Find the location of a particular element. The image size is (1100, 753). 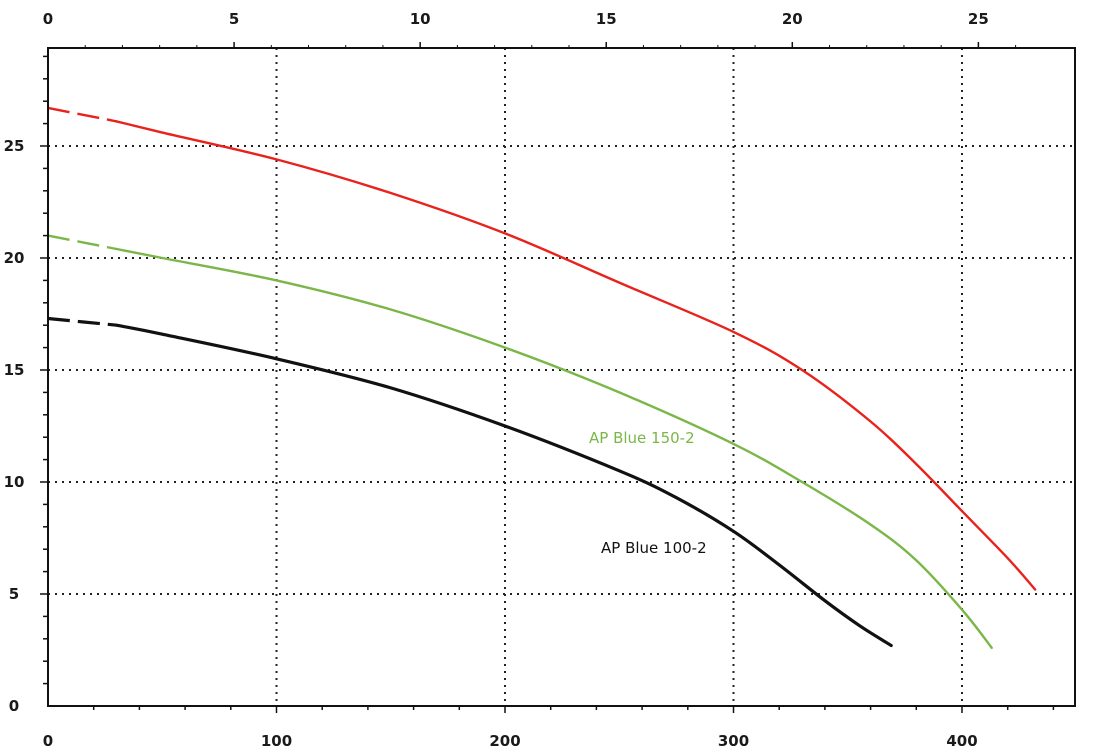

y-tick-label-15: 15 is located at coordinates (14, 370).